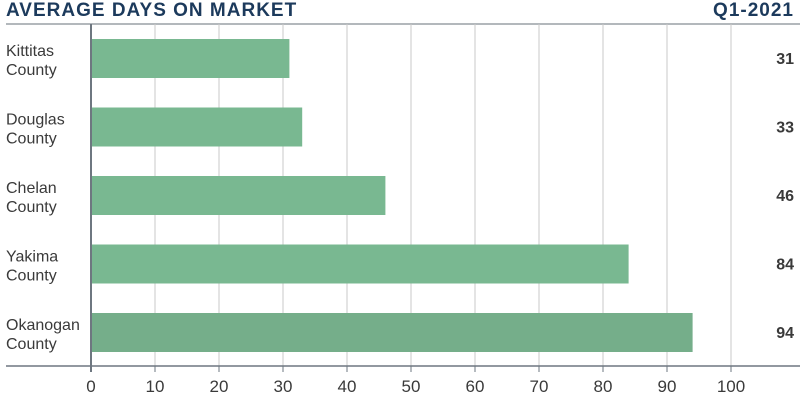  What do you see at coordinates (152, 10) in the screenshot?
I see `chart-title: AVERAGE DAYS ON MARKET` at bounding box center [152, 10].